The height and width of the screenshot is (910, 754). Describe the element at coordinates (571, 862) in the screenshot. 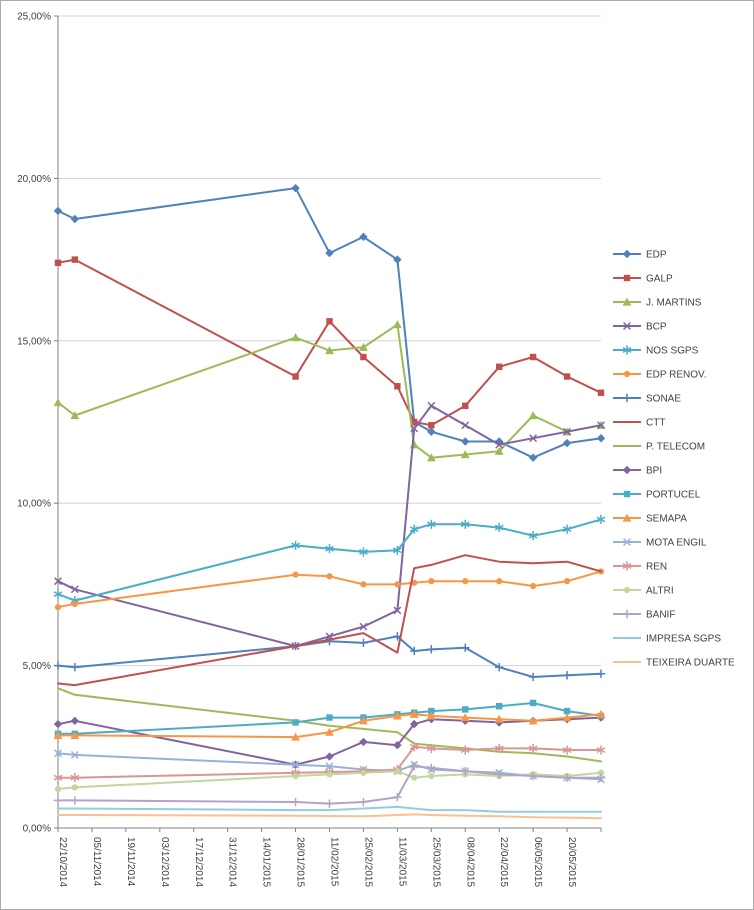

I see `x-axis-label: 20/05/2015` at that location.